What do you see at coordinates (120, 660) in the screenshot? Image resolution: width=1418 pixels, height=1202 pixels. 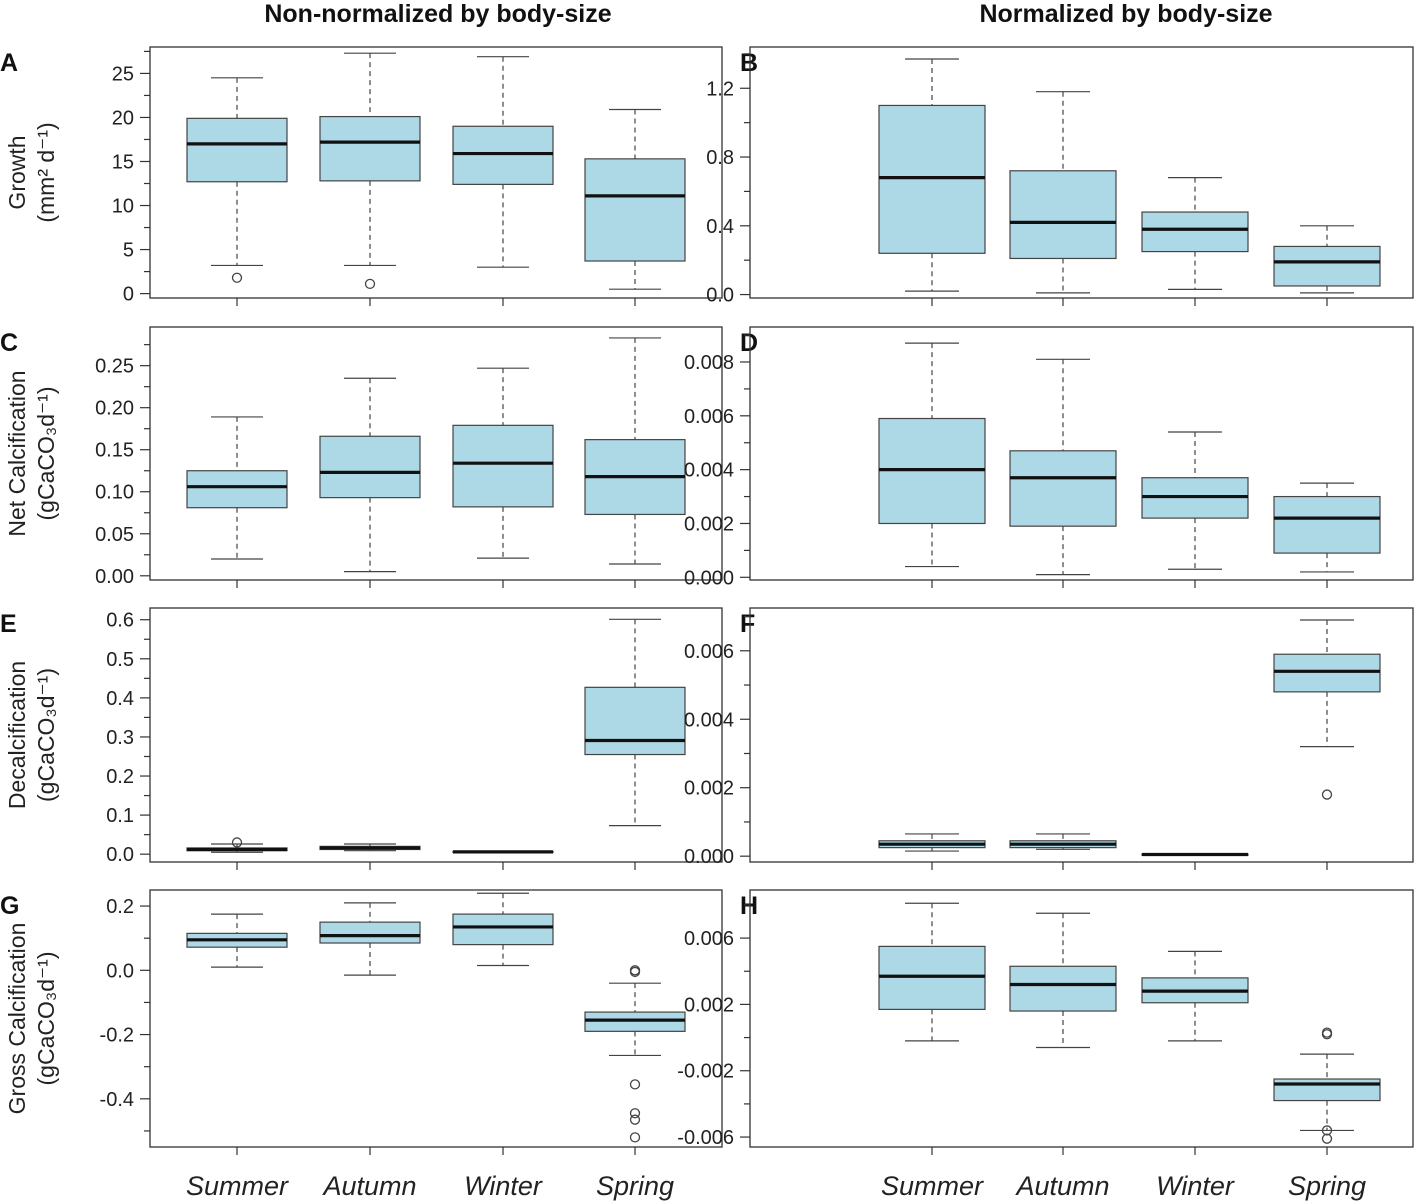 I see `y-tick-label: 0.5` at bounding box center [120, 660].